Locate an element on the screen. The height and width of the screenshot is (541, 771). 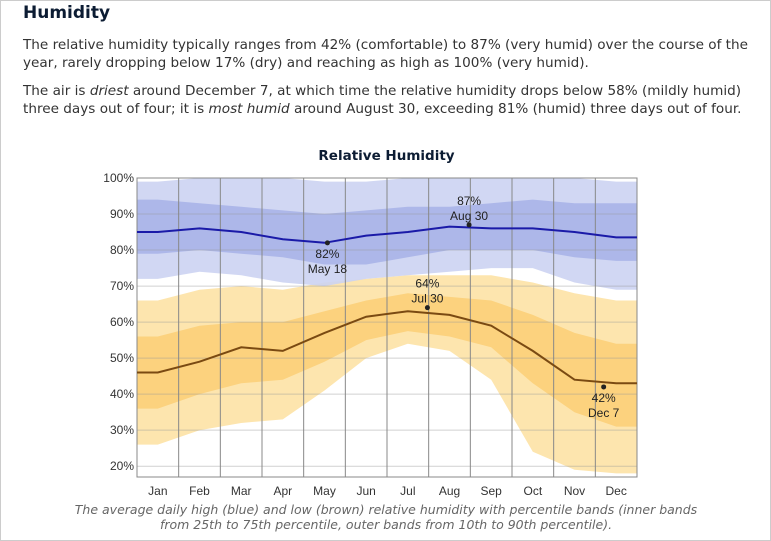
low-median-line is located at coordinates (387, 347).